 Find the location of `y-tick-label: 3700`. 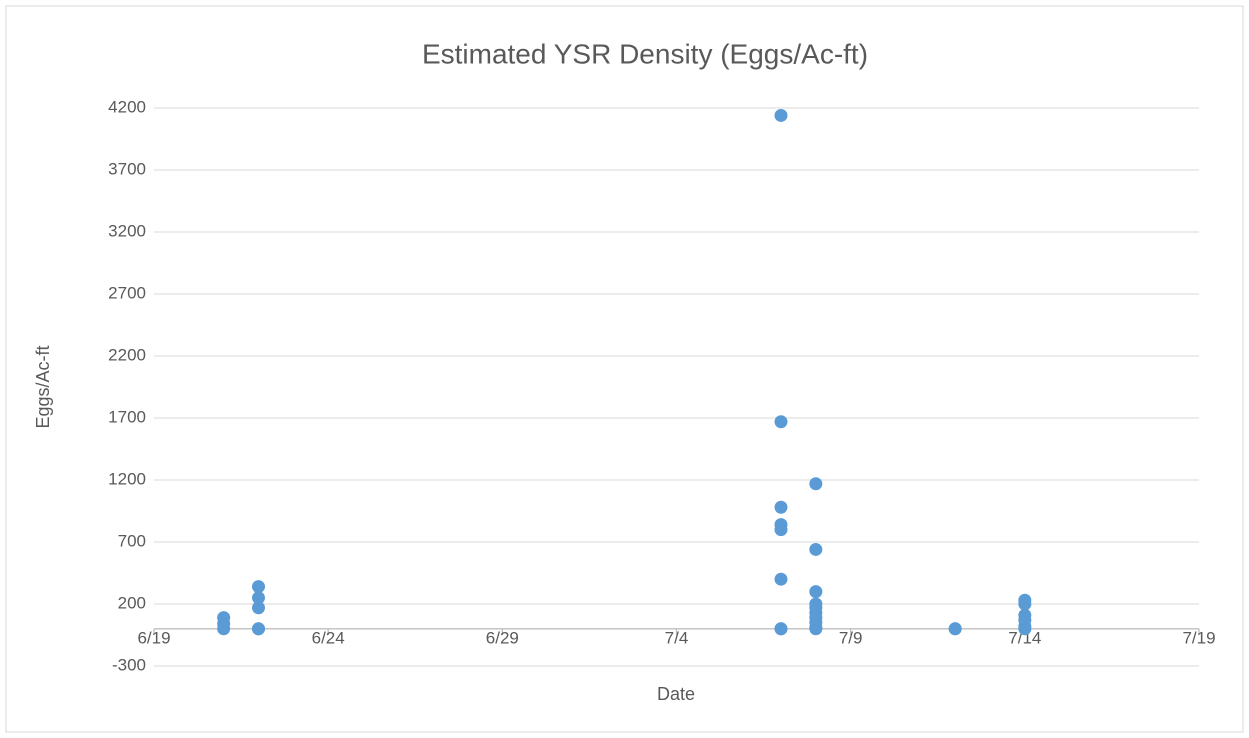

y-tick-label: 3700 is located at coordinates (127, 168).